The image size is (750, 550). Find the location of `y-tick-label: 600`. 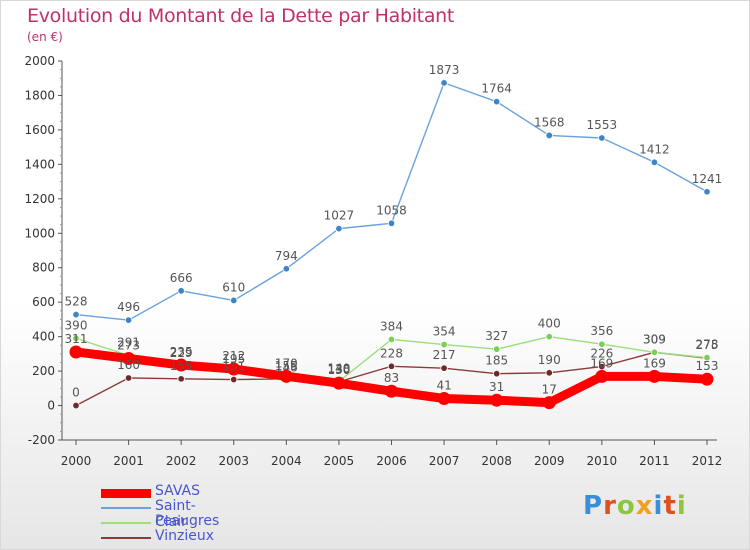

y-tick-label: 600 is located at coordinates (43, 302).